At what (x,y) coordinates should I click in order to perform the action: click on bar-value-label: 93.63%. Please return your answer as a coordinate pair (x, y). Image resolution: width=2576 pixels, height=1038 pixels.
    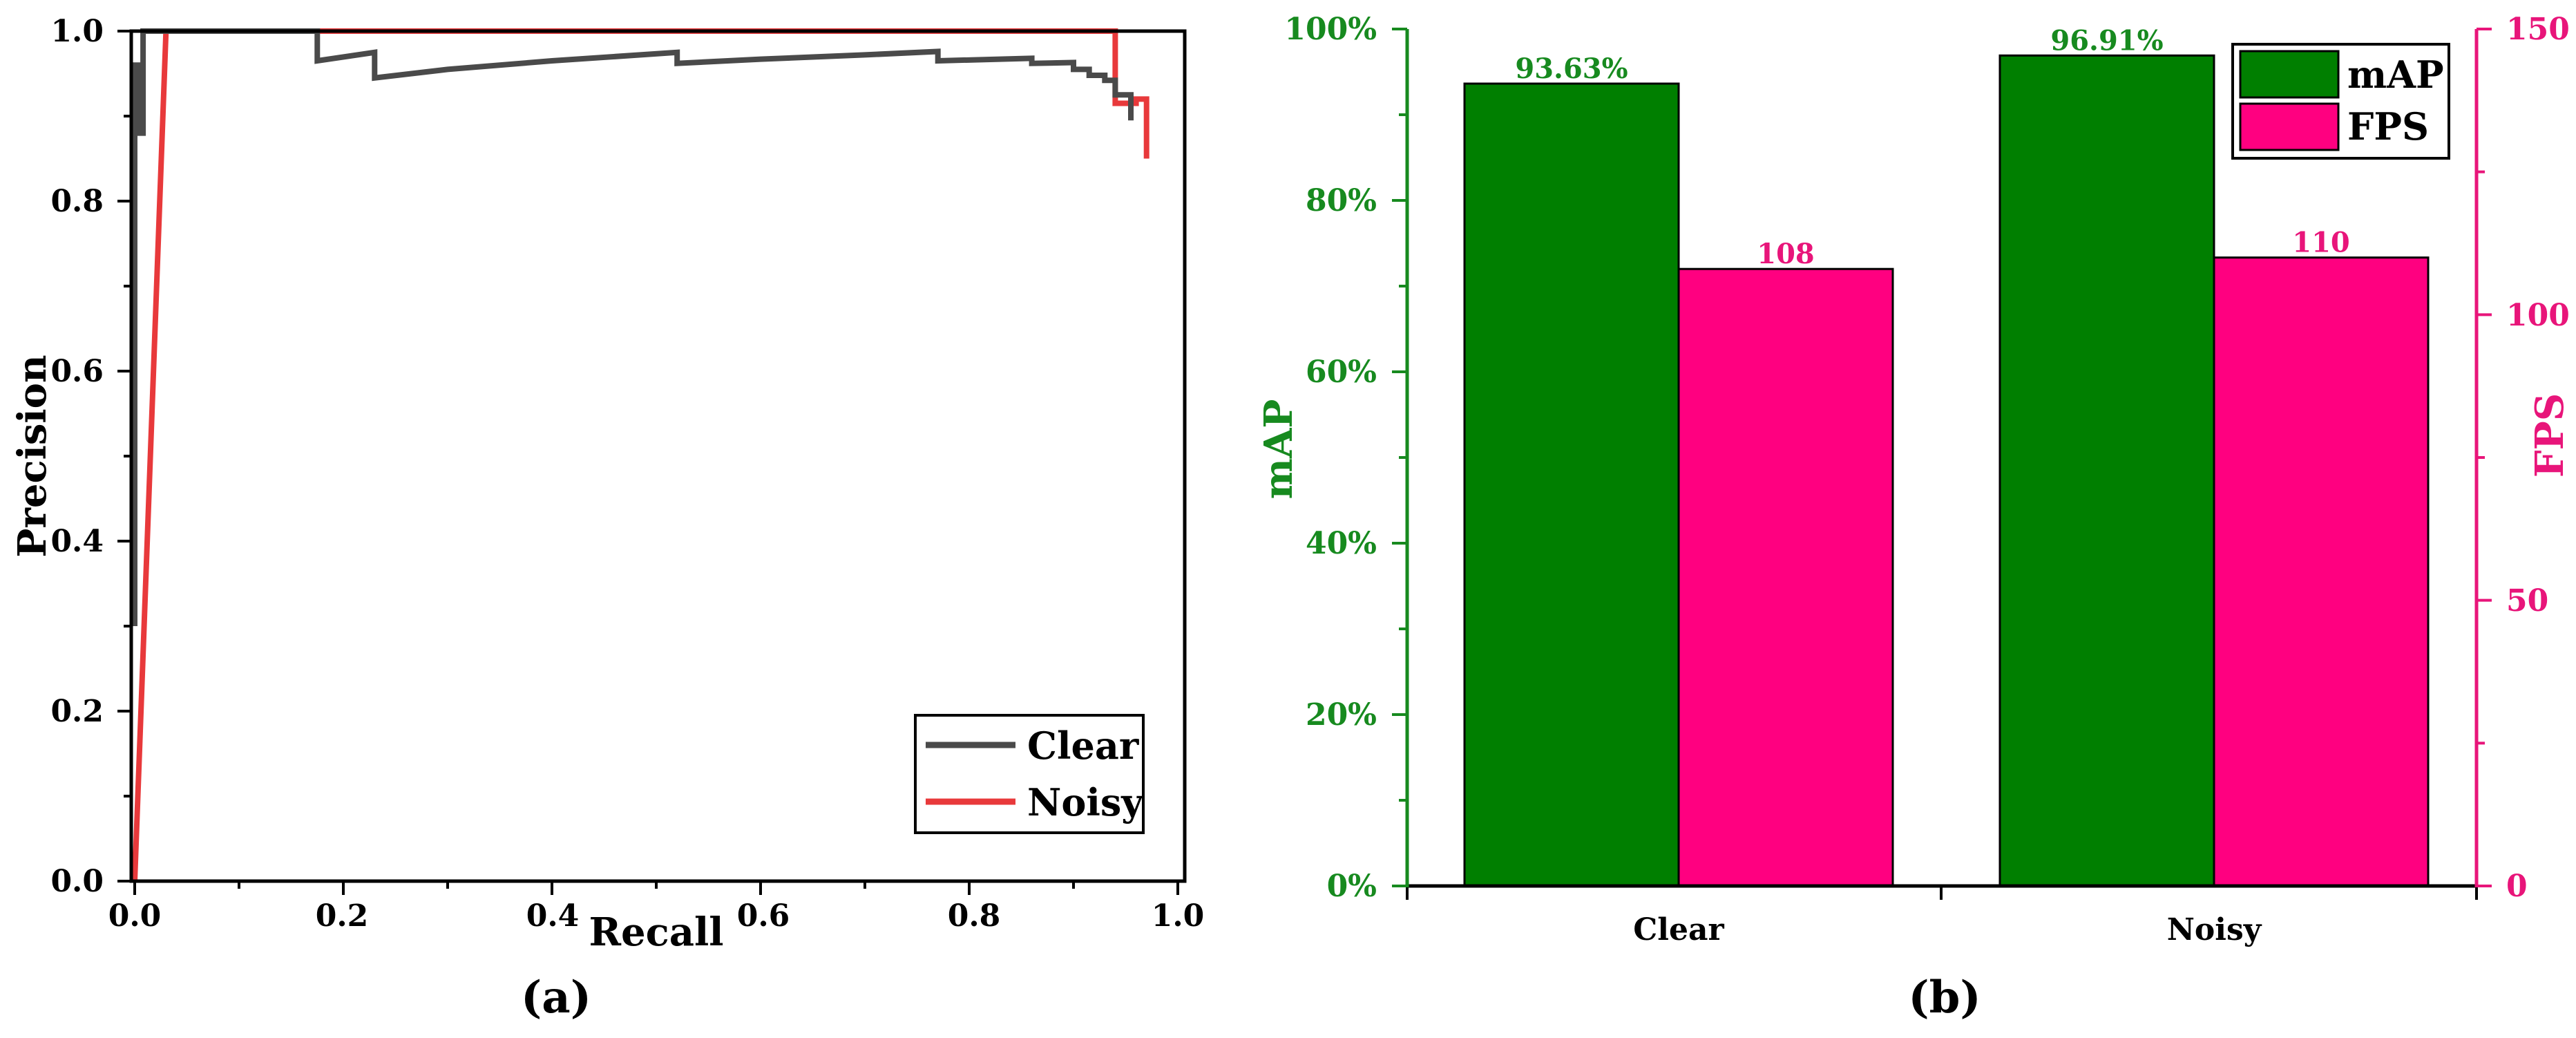
    Looking at the image, I should click on (1572, 69).